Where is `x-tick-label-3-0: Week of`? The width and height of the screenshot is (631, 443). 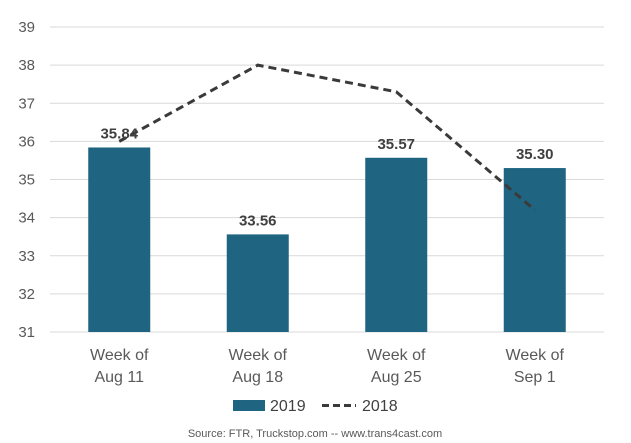
x-tick-label-3-0: Week of is located at coordinates (535, 355).